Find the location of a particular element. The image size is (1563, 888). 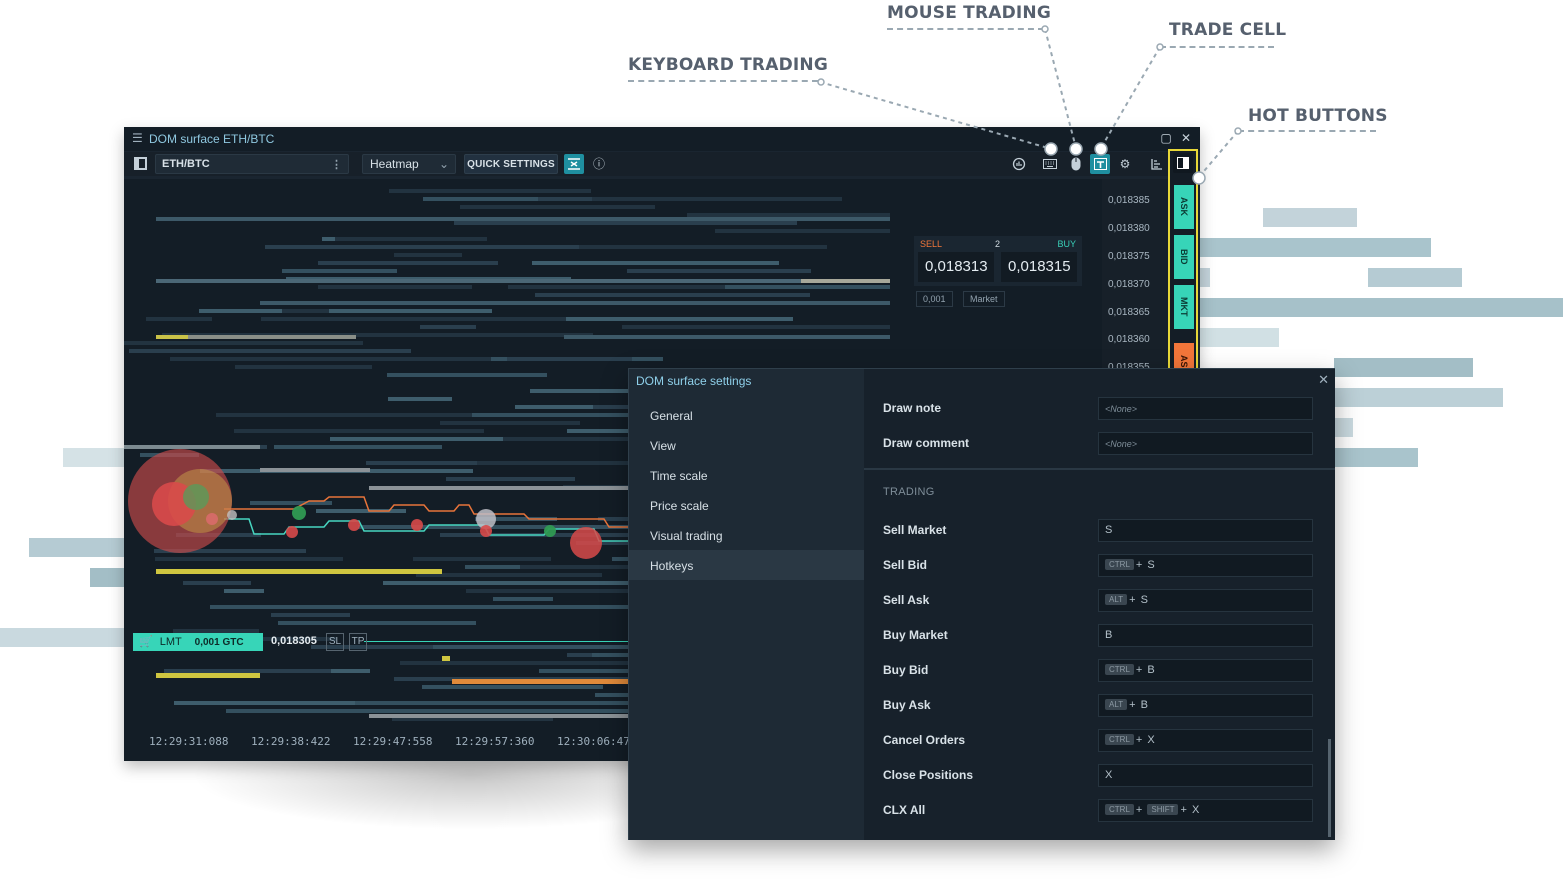

price-label: 0,018360 is located at coordinates (1129, 339).